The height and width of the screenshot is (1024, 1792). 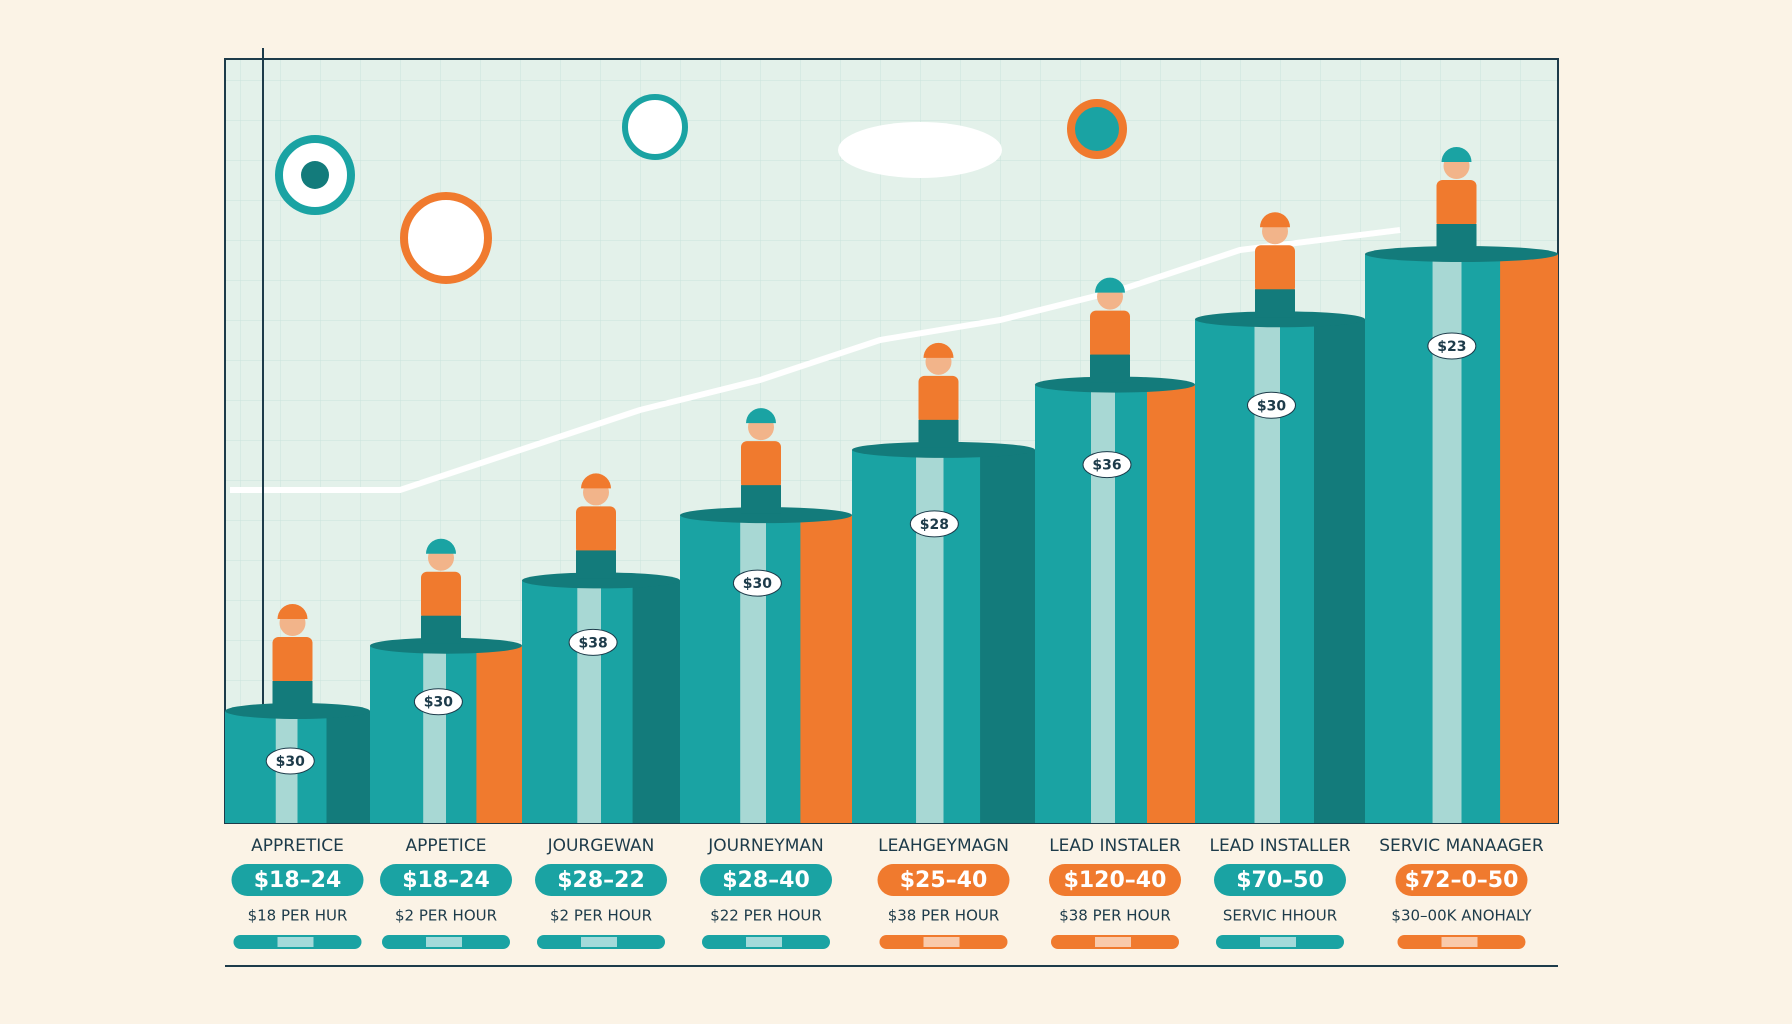 I want to click on price-tag: $36, so click(x=1106, y=466).